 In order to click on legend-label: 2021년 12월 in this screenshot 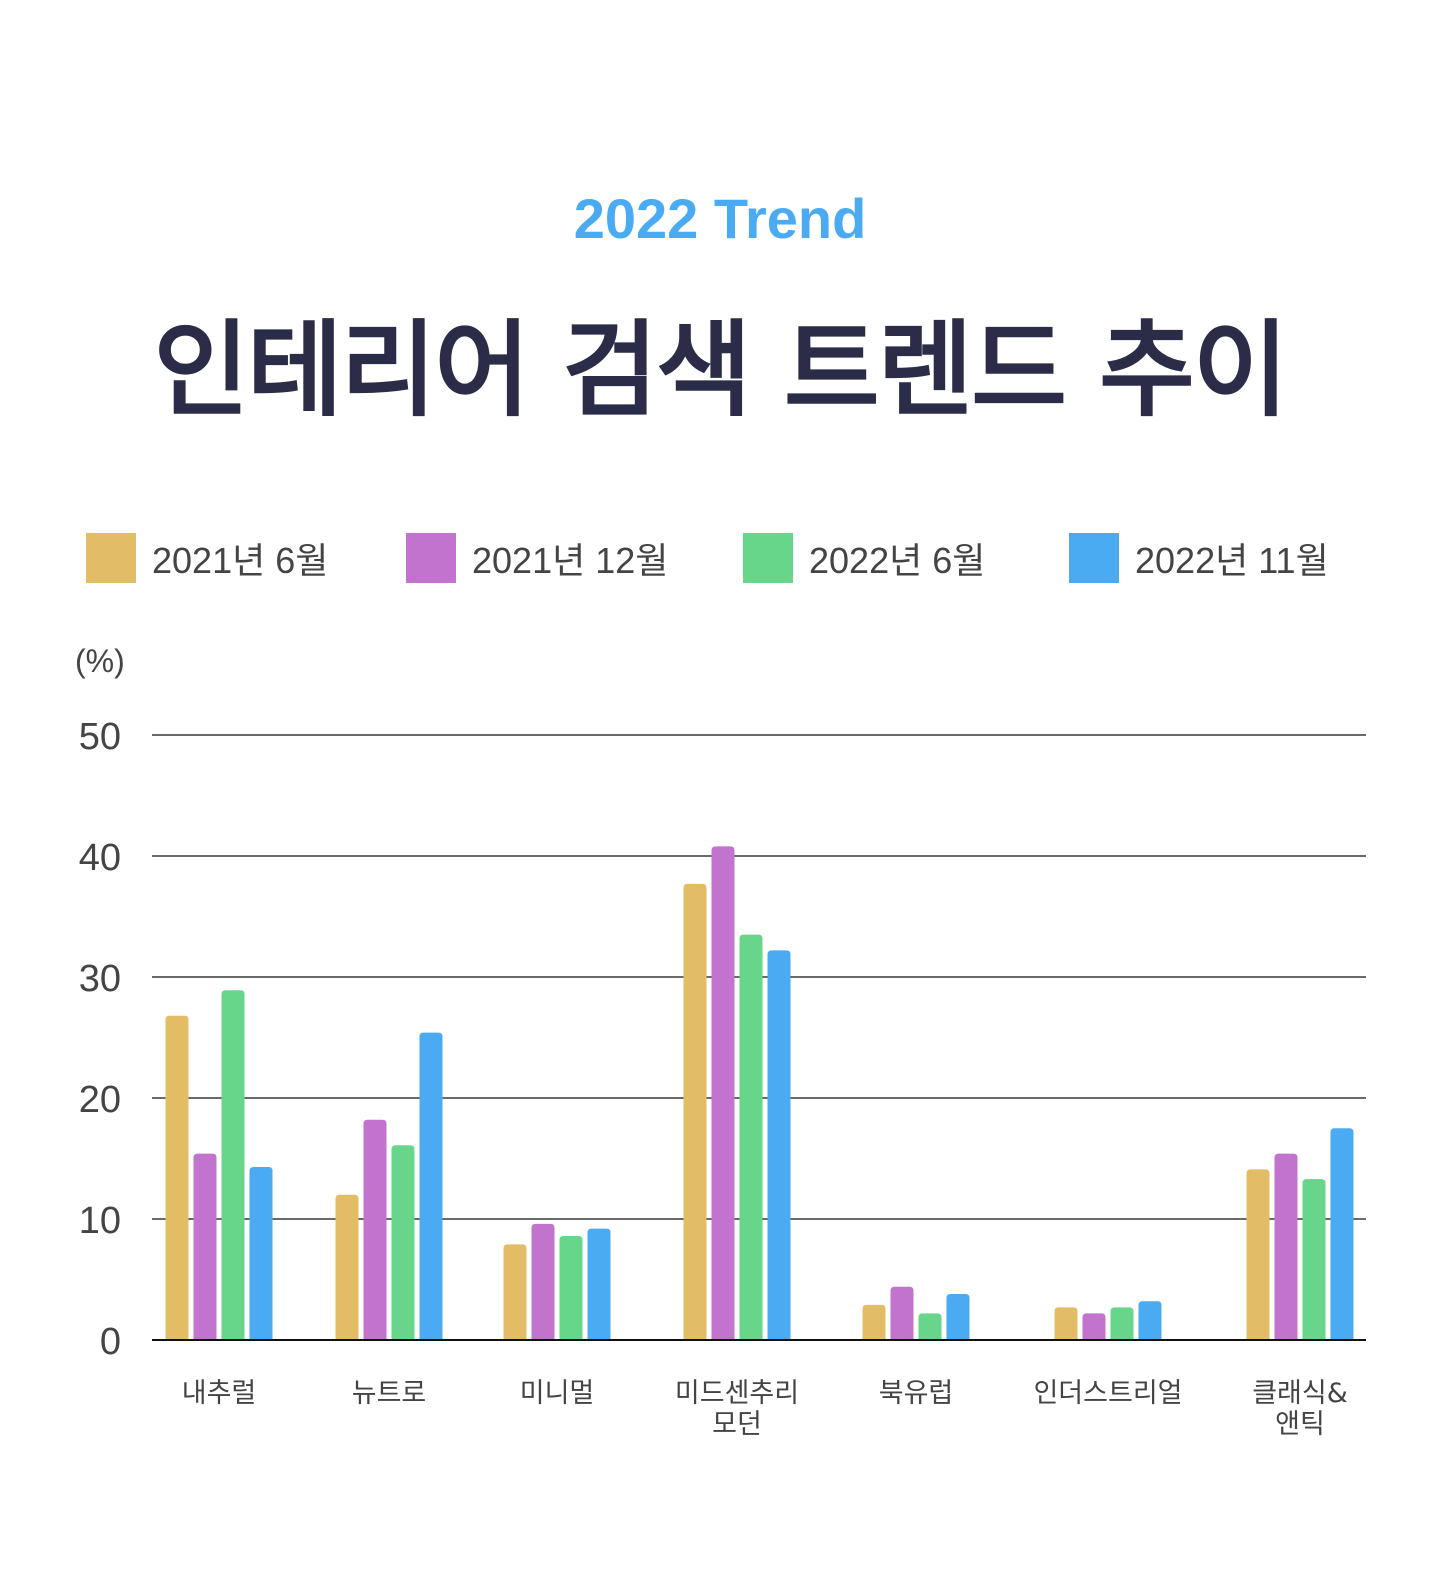, I will do `click(570, 560)`.